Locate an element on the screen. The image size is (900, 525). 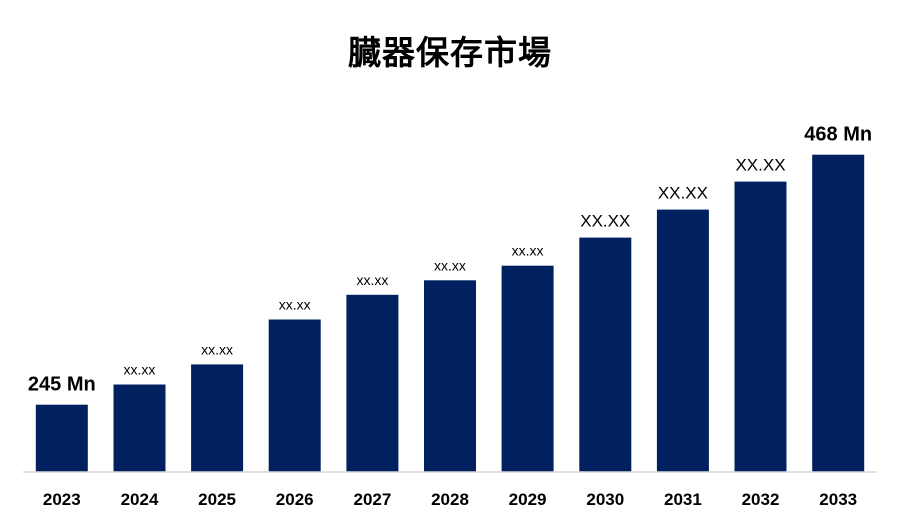
bar-2025 is located at coordinates (217, 418).